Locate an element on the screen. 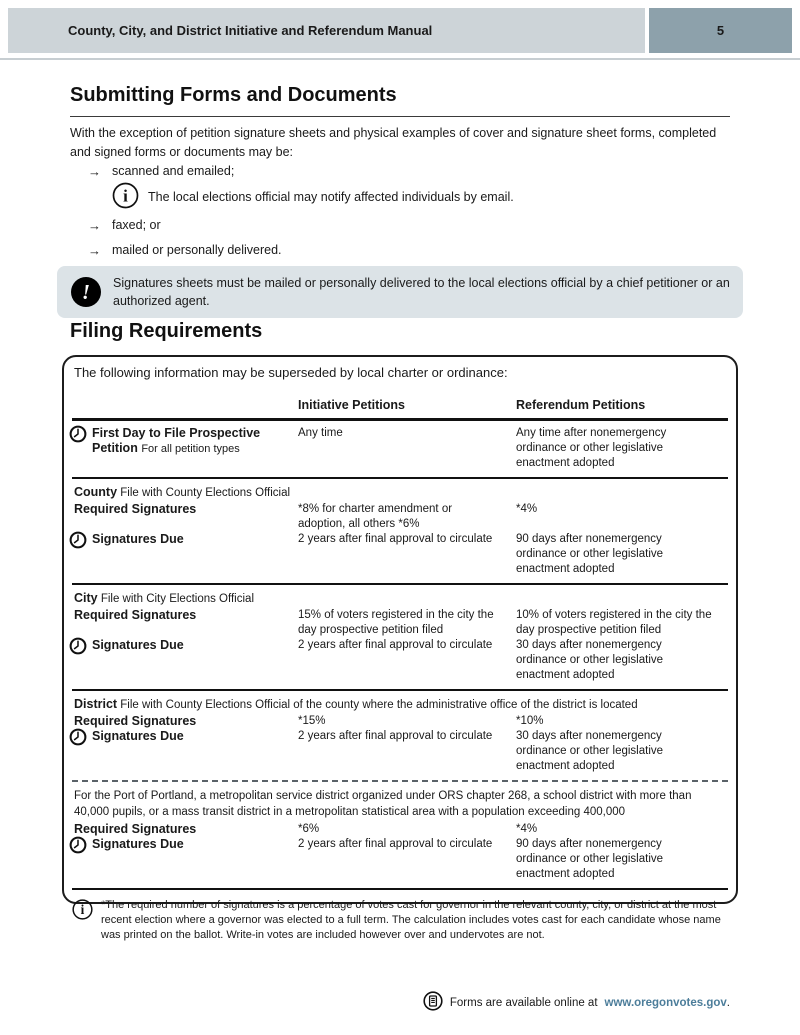 The image size is (800, 1035). table-row: Required Signatures *15% *10% is located at coordinates (400, 721).